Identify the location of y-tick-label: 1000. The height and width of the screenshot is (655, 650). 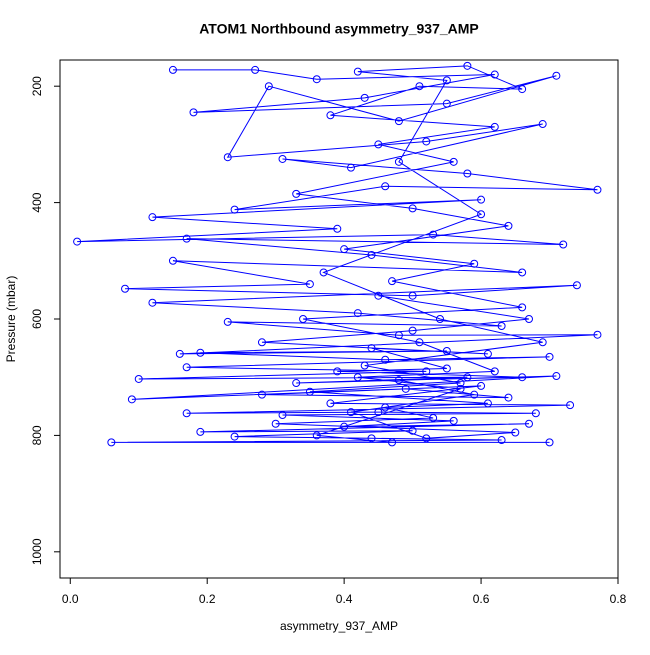
(37, 551).